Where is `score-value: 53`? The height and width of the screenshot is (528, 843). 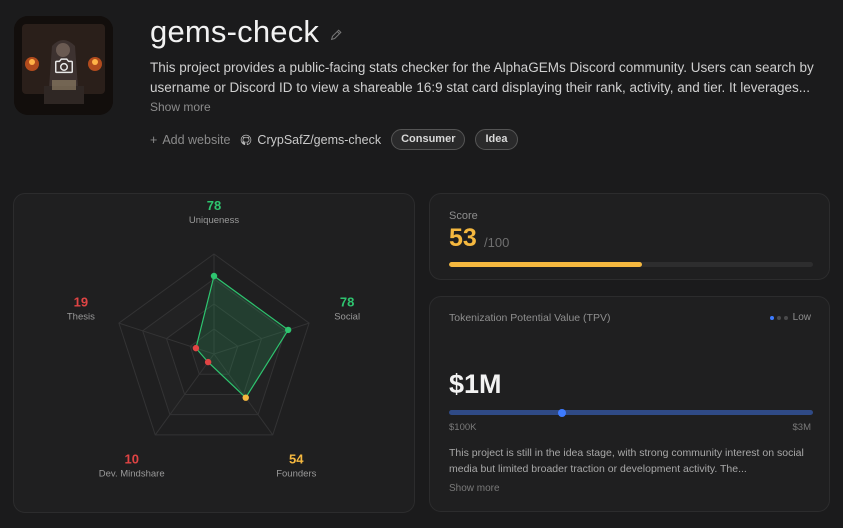
score-value: 53 is located at coordinates (463, 238).